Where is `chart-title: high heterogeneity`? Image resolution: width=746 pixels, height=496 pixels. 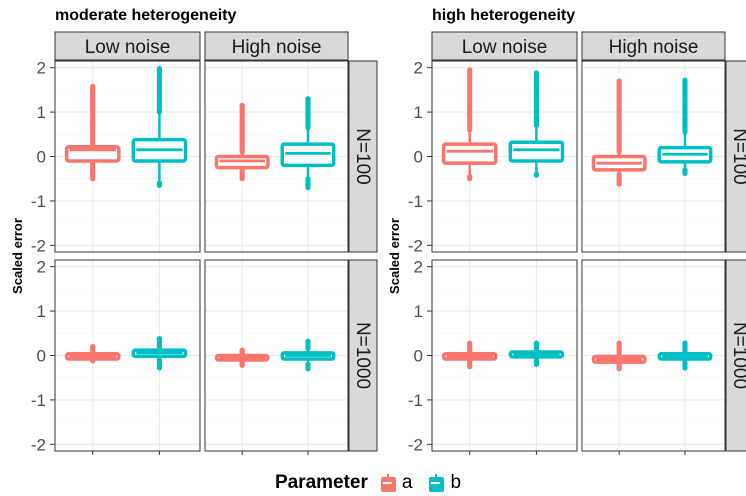 chart-title: high heterogeneity is located at coordinates (503, 15).